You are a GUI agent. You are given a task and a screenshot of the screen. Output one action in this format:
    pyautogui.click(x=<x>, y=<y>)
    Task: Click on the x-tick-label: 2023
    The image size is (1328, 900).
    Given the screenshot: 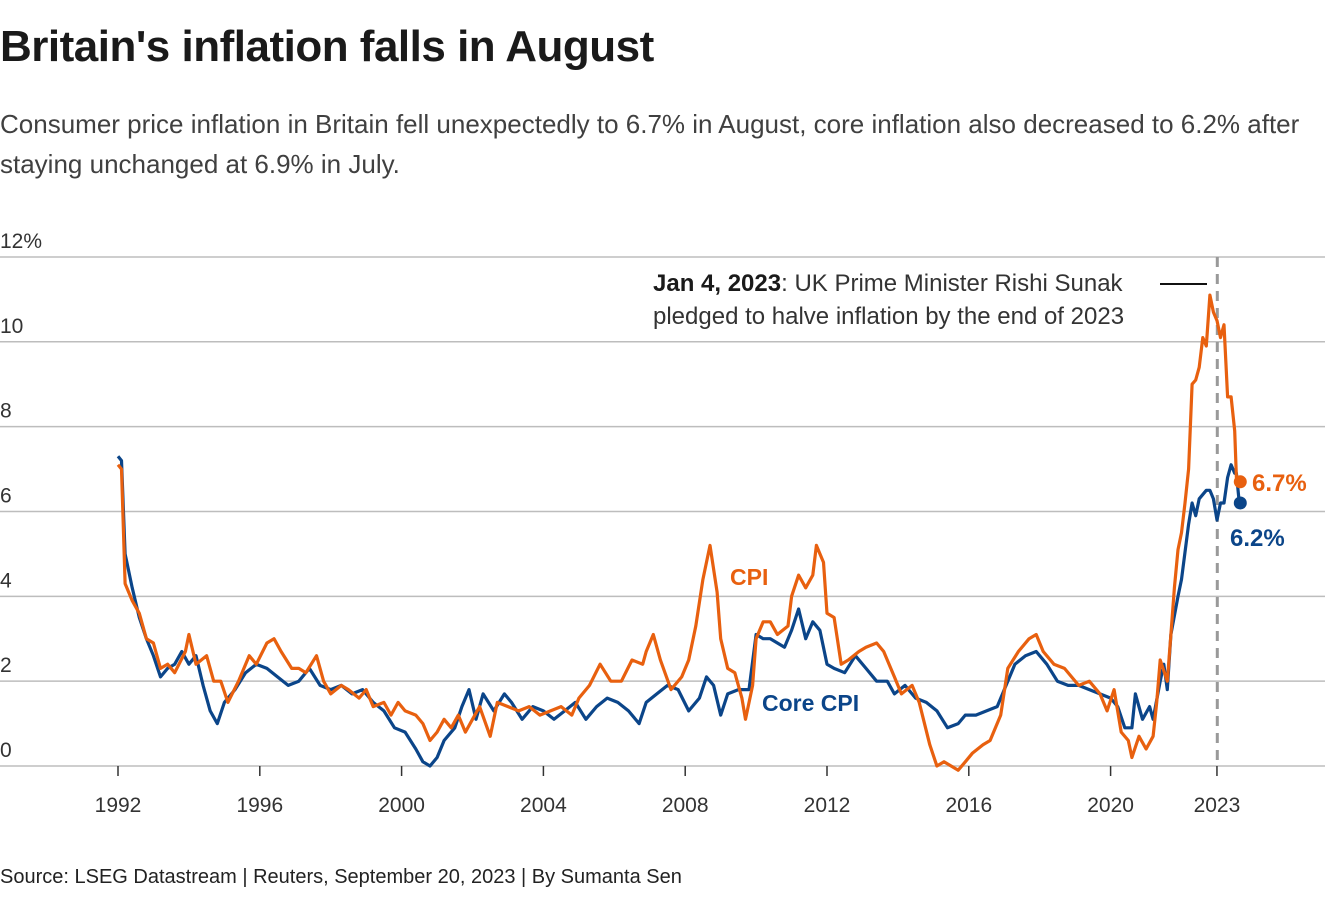 What is the action you would take?
    pyautogui.click(x=1217, y=805)
    